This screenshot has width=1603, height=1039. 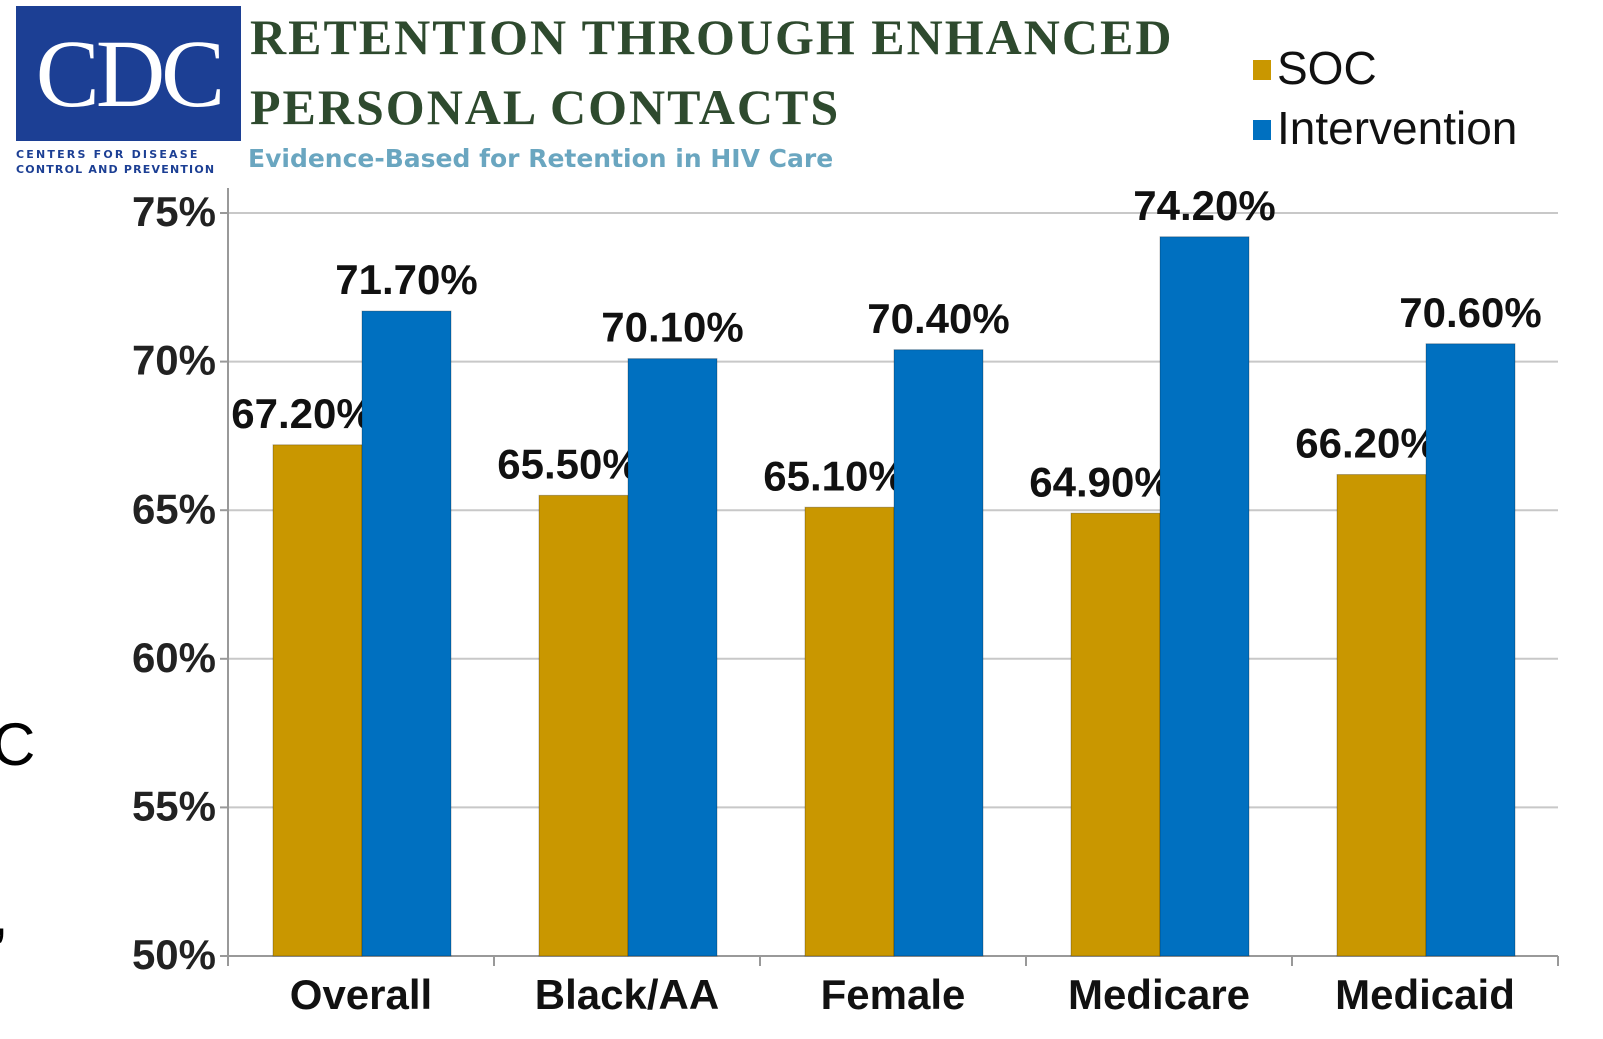 What do you see at coordinates (128, 73) in the screenshot?
I see `logo: CDC` at bounding box center [128, 73].